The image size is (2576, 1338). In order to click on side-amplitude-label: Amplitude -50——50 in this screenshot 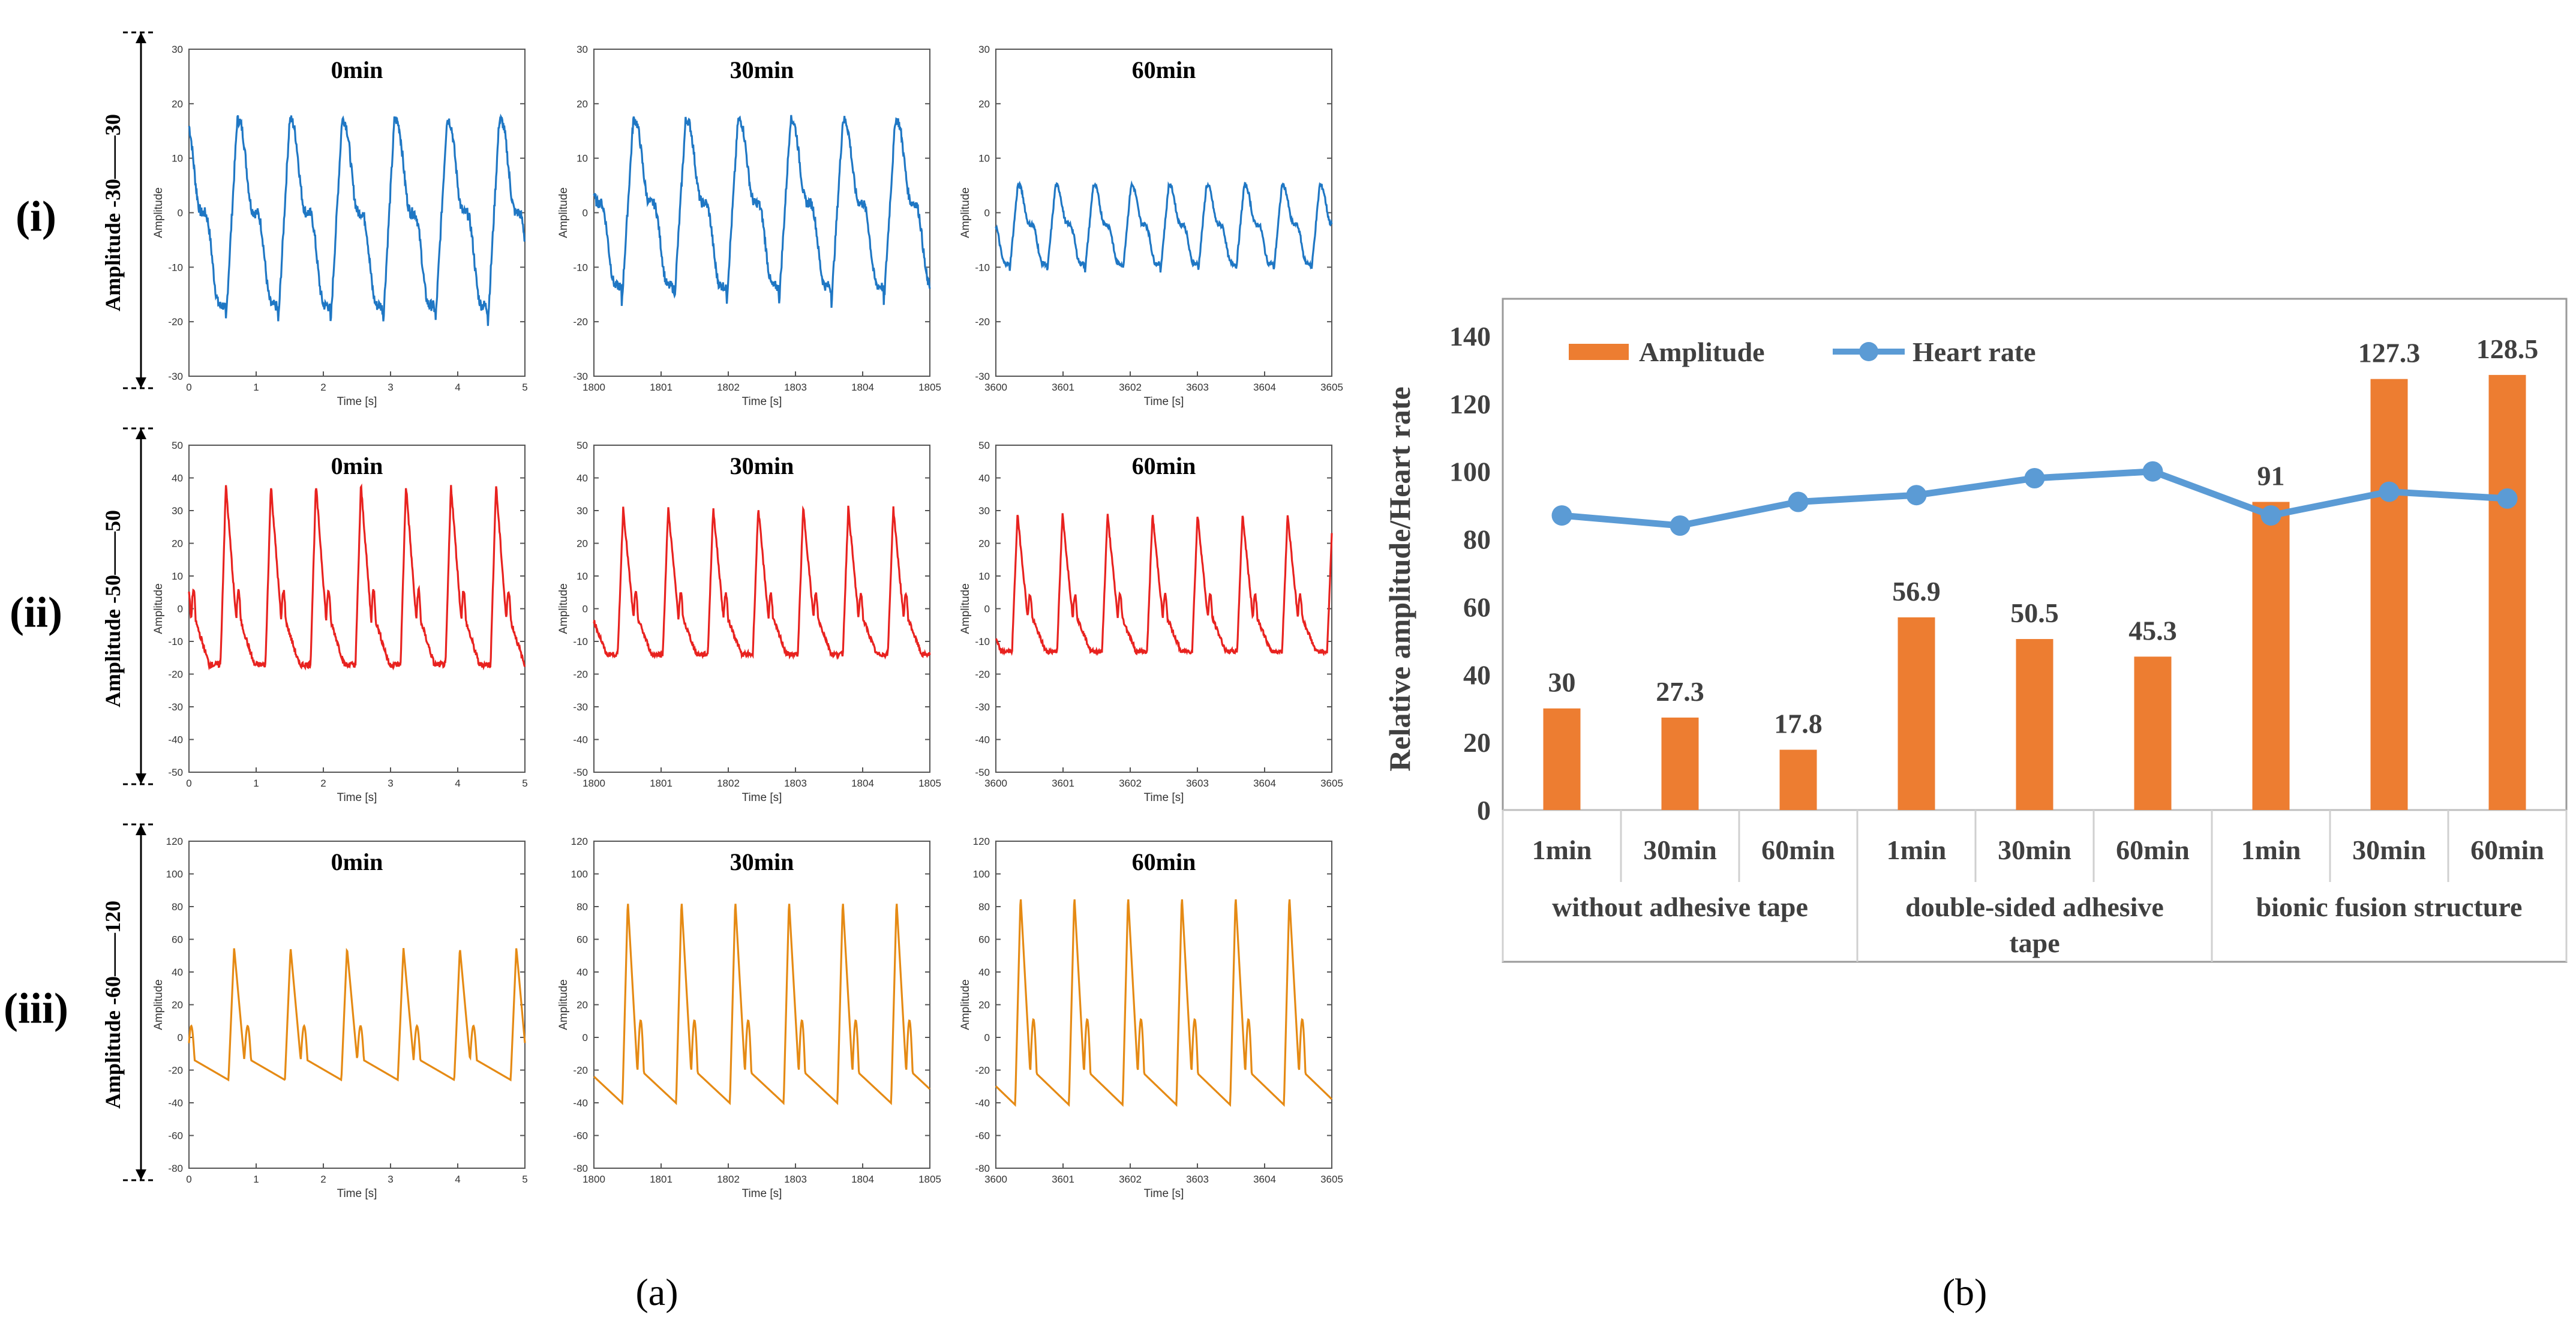, I will do `click(113, 608)`.